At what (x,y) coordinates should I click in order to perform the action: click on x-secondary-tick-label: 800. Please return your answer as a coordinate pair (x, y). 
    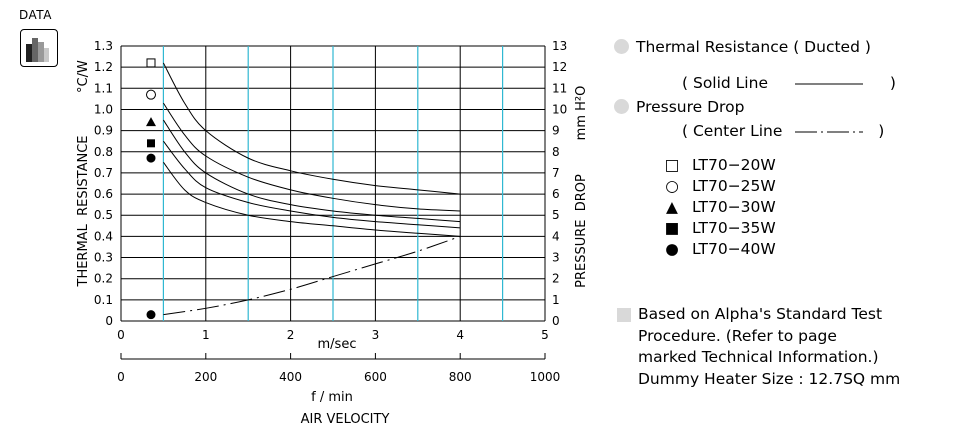
    Looking at the image, I should click on (460, 377).